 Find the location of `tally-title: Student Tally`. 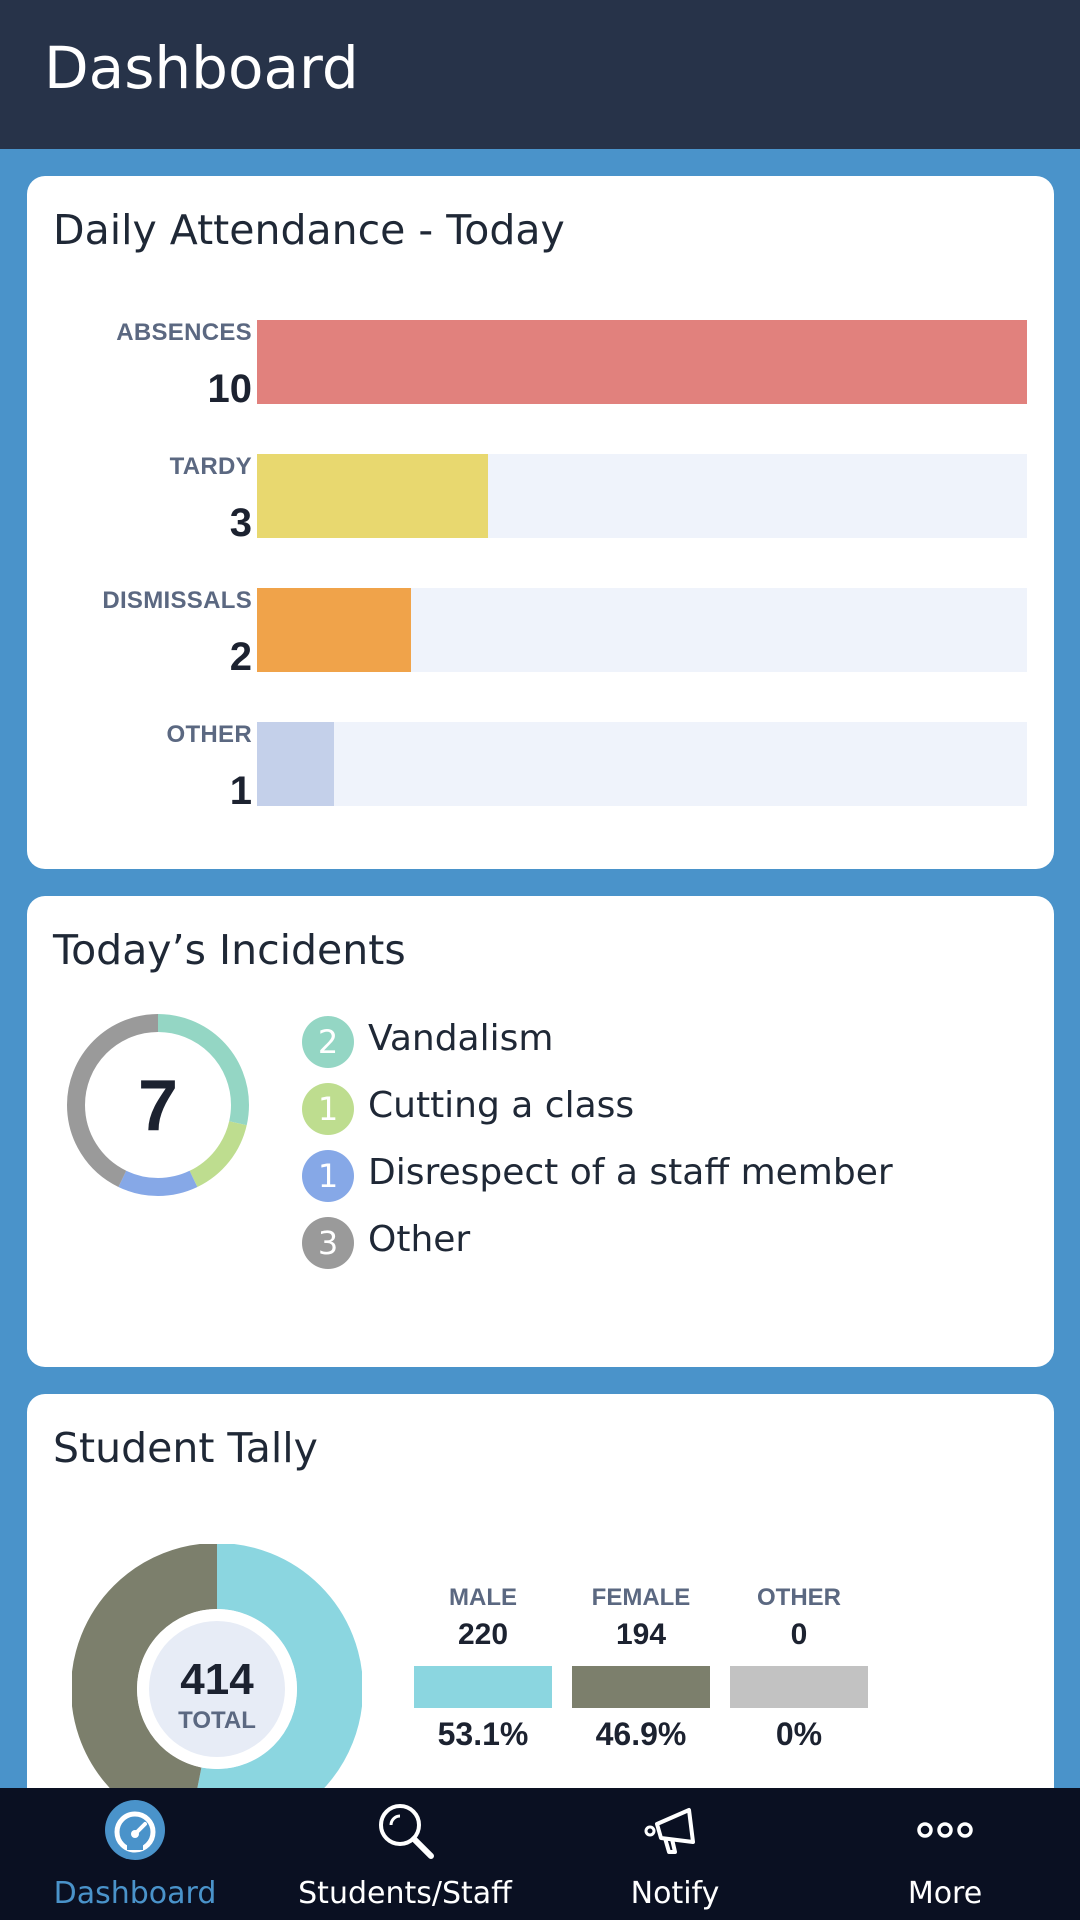

tally-title: Student Tally is located at coordinates (185, 1448).